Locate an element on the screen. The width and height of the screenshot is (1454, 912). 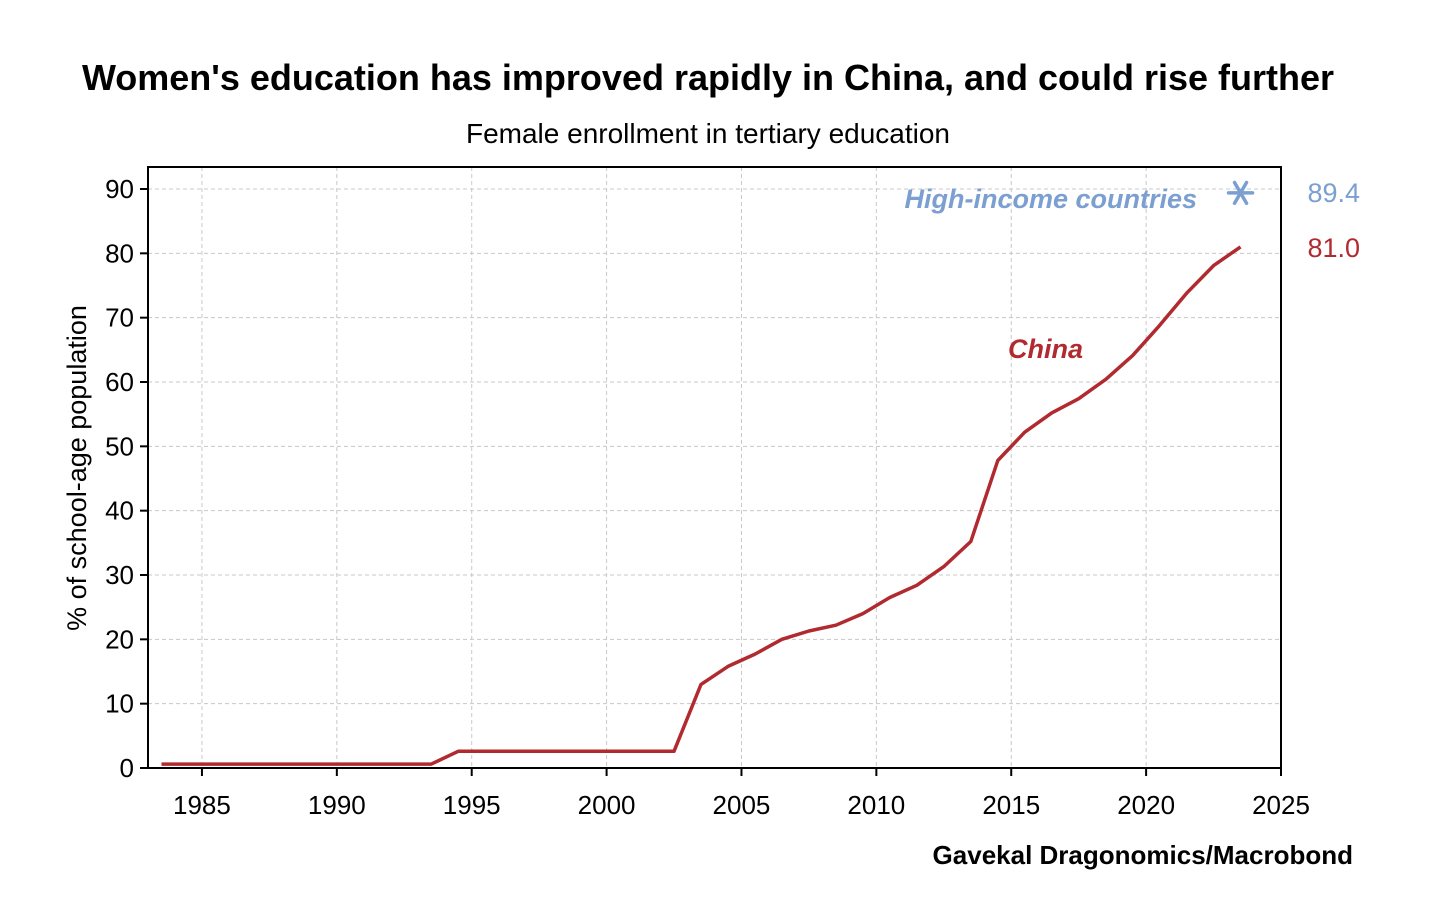
y-tick-label: 60 is located at coordinates (119, 382).